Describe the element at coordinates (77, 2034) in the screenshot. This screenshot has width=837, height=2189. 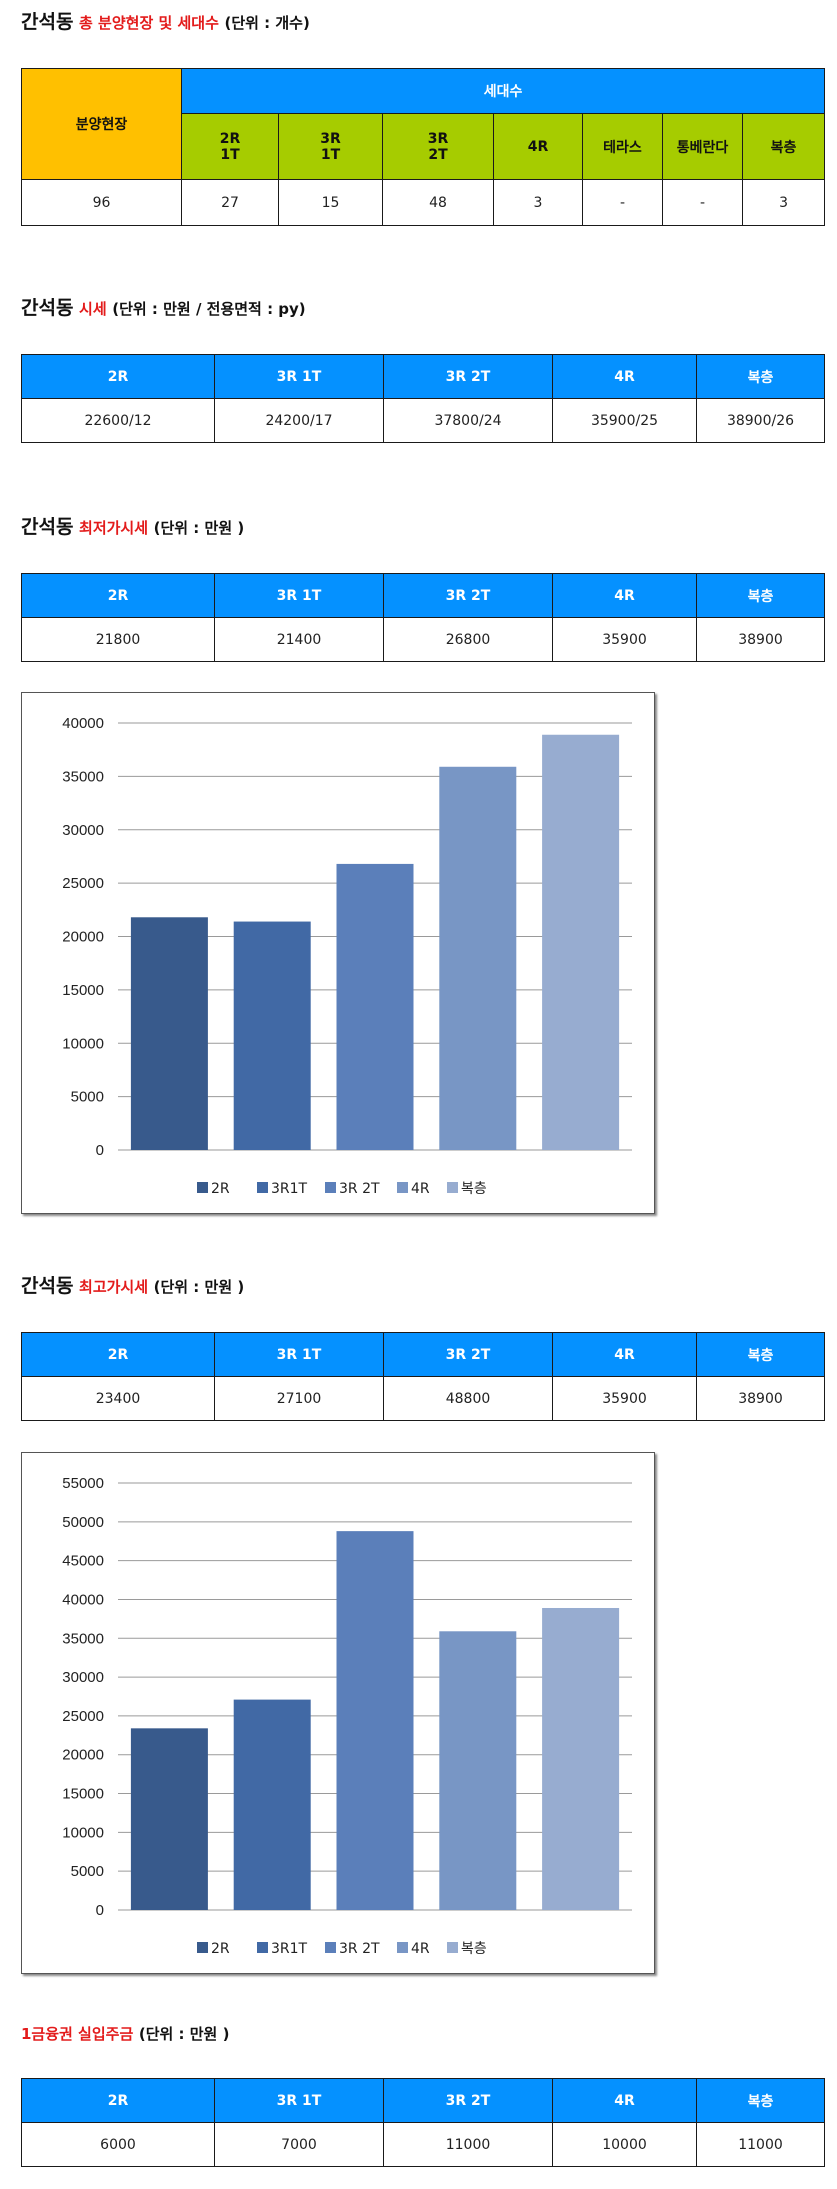
I see `section5-title-red: 1금융권 실입주금` at that location.